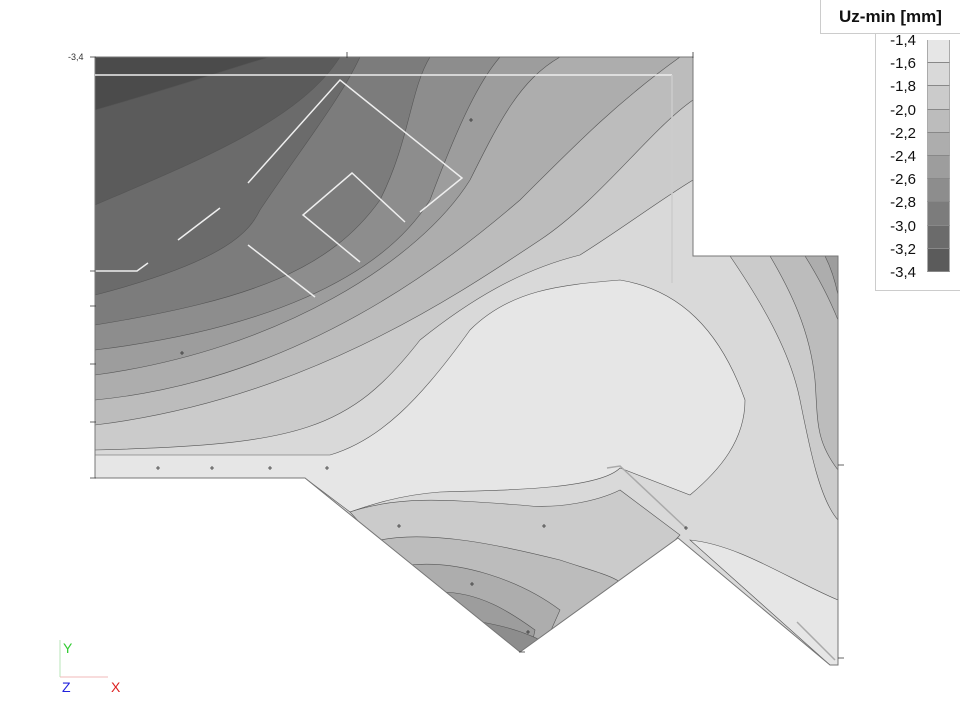  What do you see at coordinates (903, 133) in the screenshot?
I see `legend-level-label: -2,2` at bounding box center [903, 133].